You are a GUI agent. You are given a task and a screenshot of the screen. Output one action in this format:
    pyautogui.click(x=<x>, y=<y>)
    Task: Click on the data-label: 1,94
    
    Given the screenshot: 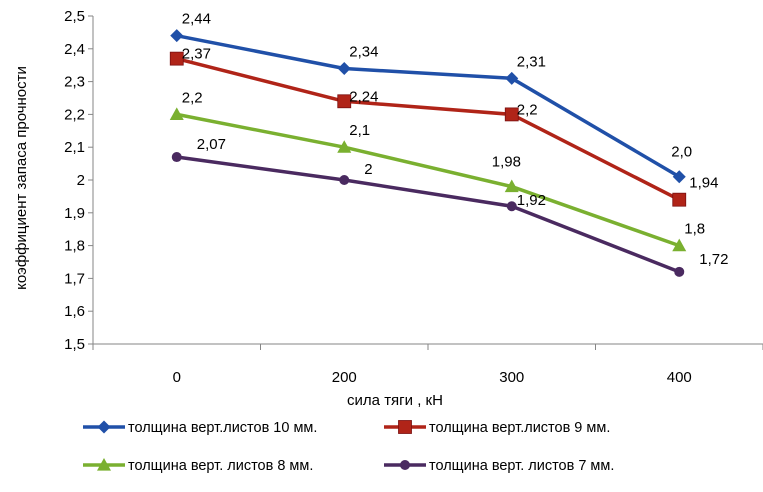 What is the action you would take?
    pyautogui.click(x=703, y=183)
    